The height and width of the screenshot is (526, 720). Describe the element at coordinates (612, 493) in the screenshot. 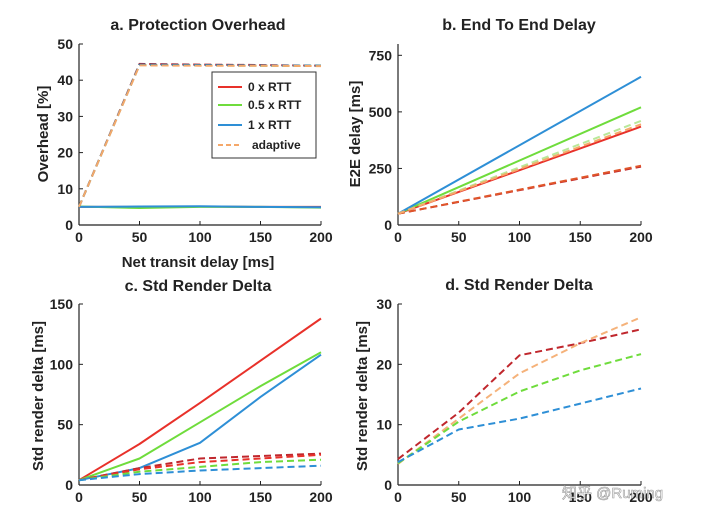

I see `watermark: 知乎 @Ruming` at that location.